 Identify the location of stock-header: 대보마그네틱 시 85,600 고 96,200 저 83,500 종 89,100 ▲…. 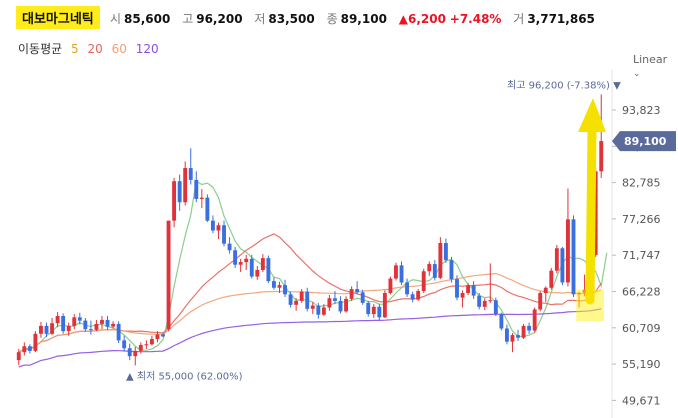
(339, 18).